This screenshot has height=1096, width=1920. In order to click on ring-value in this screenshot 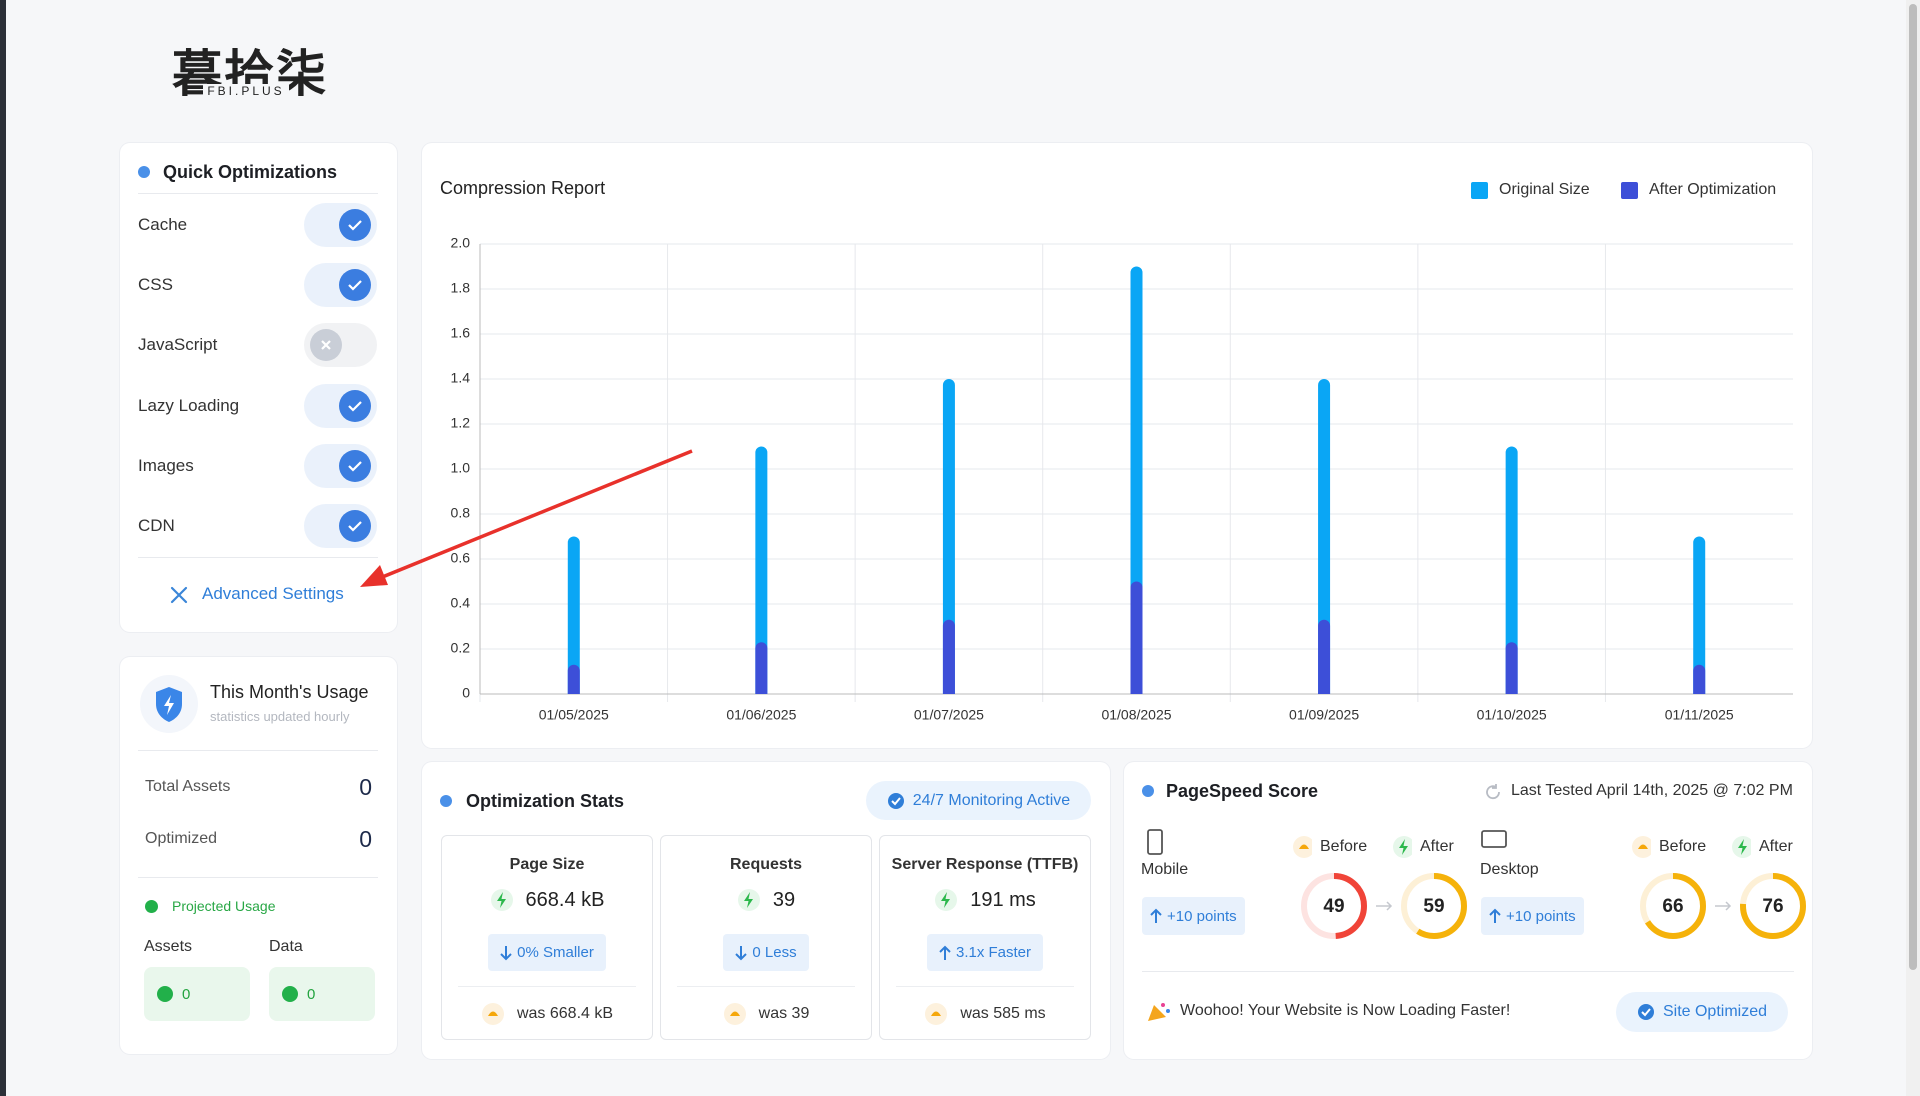, I will do `click(1434, 906)`.